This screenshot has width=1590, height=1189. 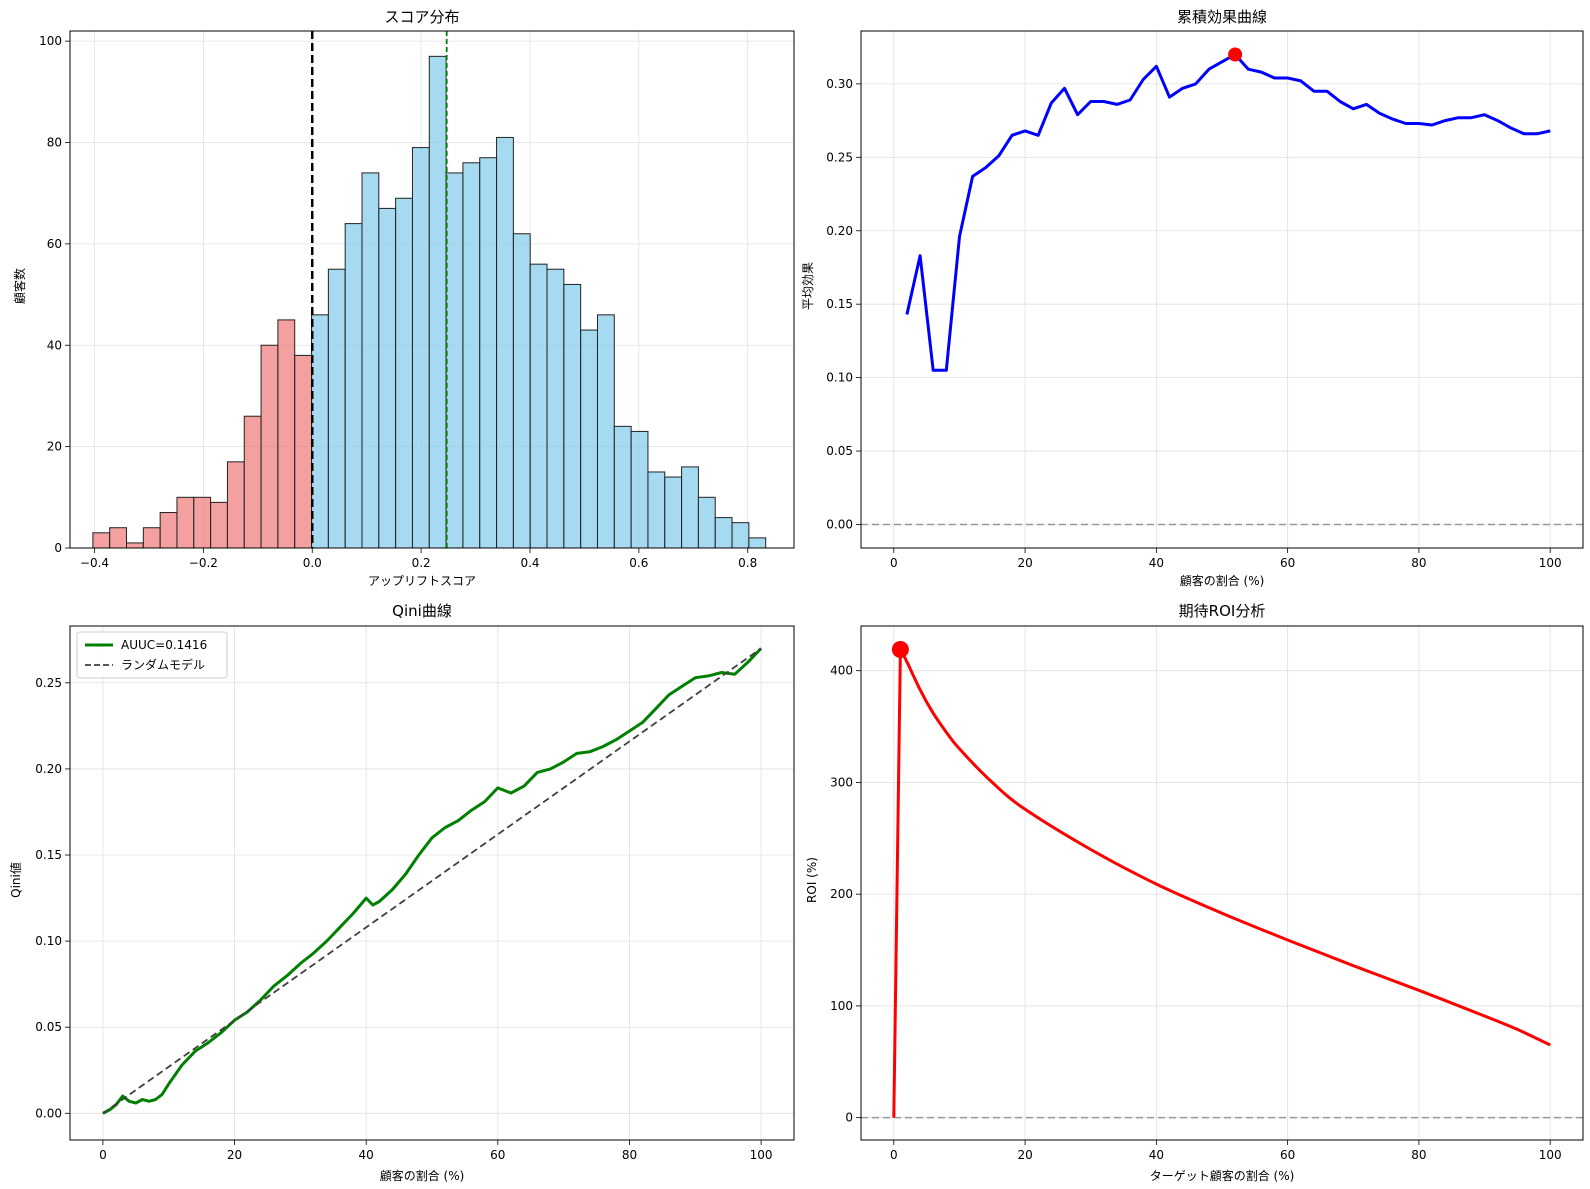 What do you see at coordinates (1222, 17) in the screenshot?
I see `chart-title: 累積効果曲線` at bounding box center [1222, 17].